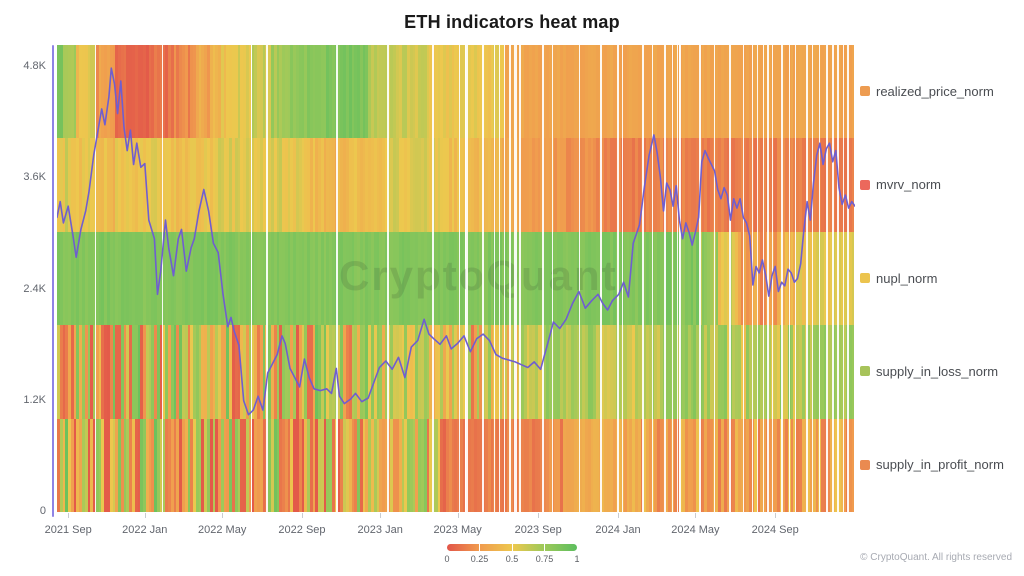 The image size is (1024, 576). Describe the element at coordinates (900, 184) in the screenshot. I see `legend-item-mvrv_norm: mvrv_norm` at that location.